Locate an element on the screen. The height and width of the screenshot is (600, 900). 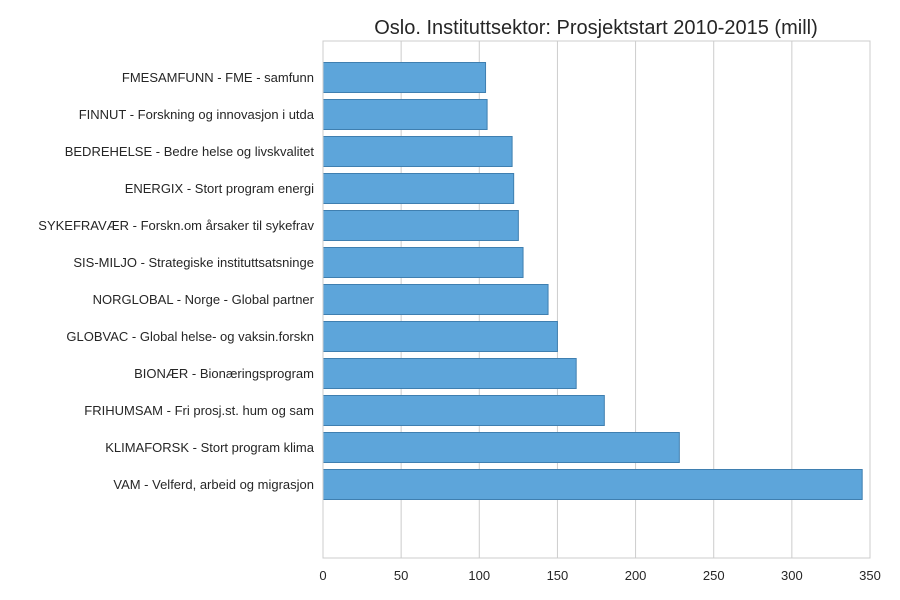
category-label: GLOBVAC - Global helse- og vaksin.forskn is located at coordinates (190, 336).